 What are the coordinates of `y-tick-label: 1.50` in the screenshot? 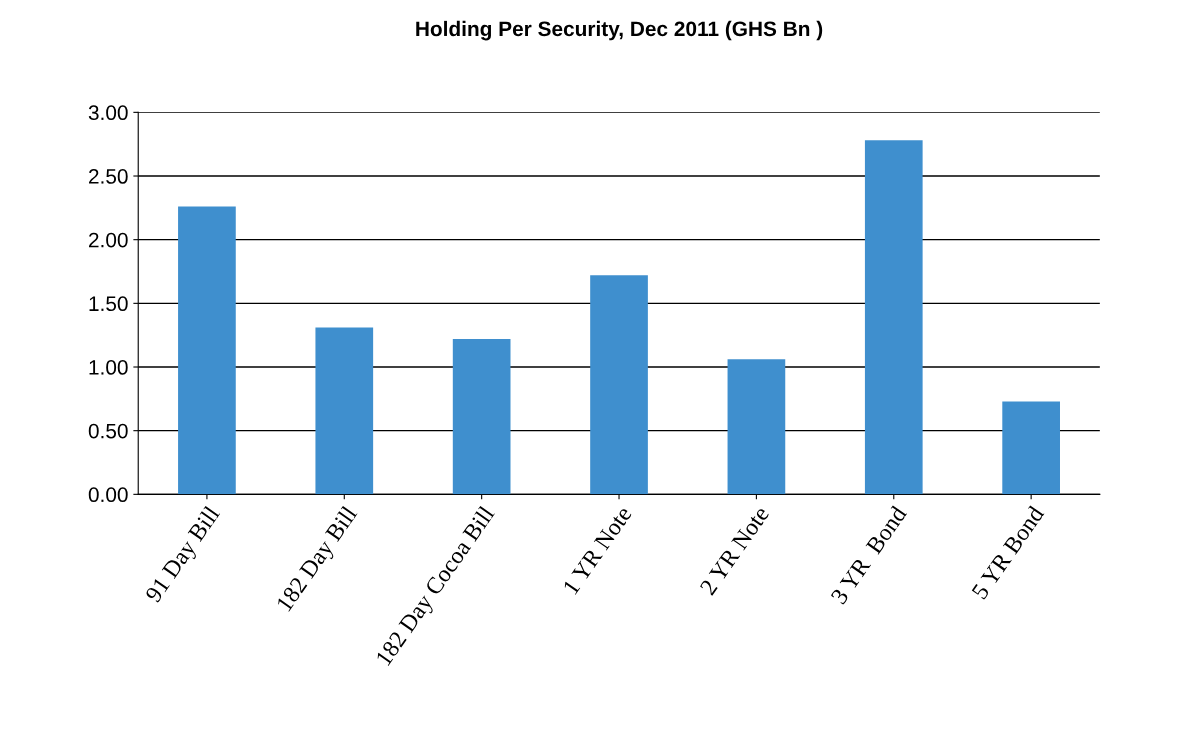 It's located at (108, 304).